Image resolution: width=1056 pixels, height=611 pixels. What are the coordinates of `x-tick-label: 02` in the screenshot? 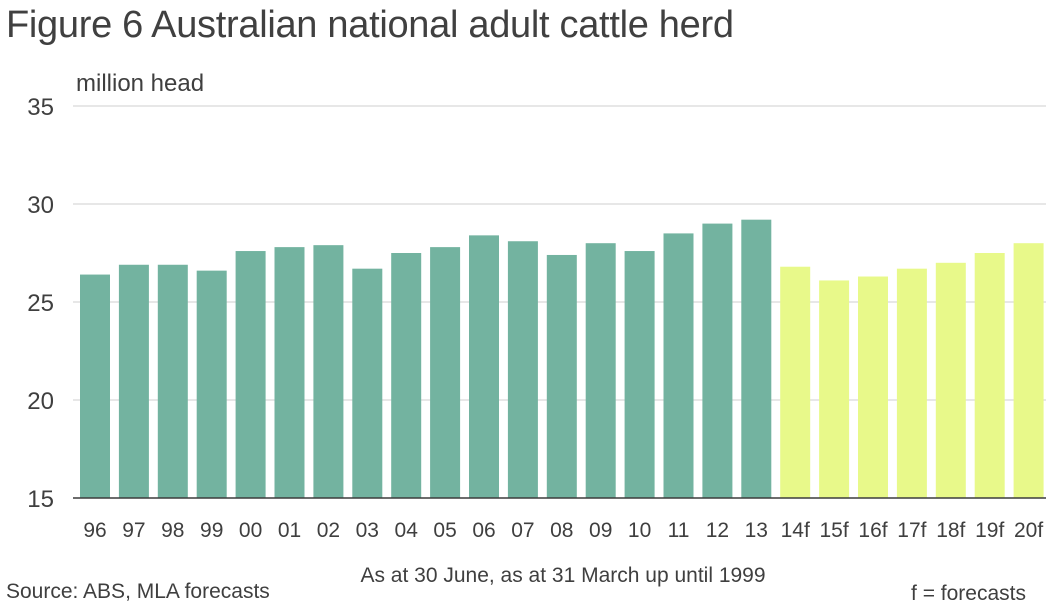 It's located at (328, 530).